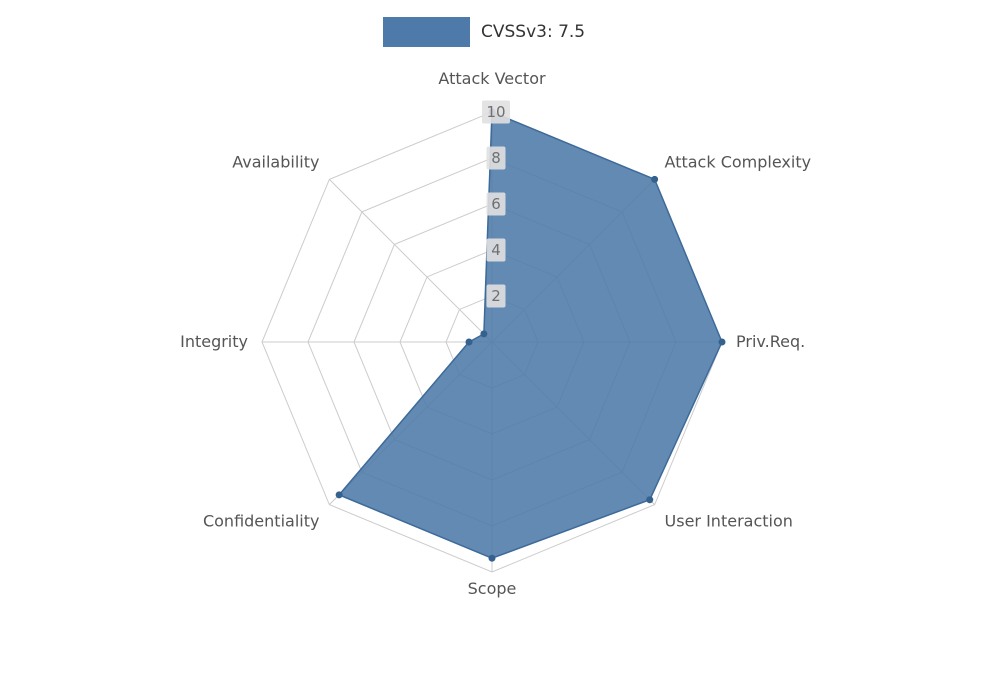  I want to click on axis-label-user-interaction: User Interaction, so click(729, 521).